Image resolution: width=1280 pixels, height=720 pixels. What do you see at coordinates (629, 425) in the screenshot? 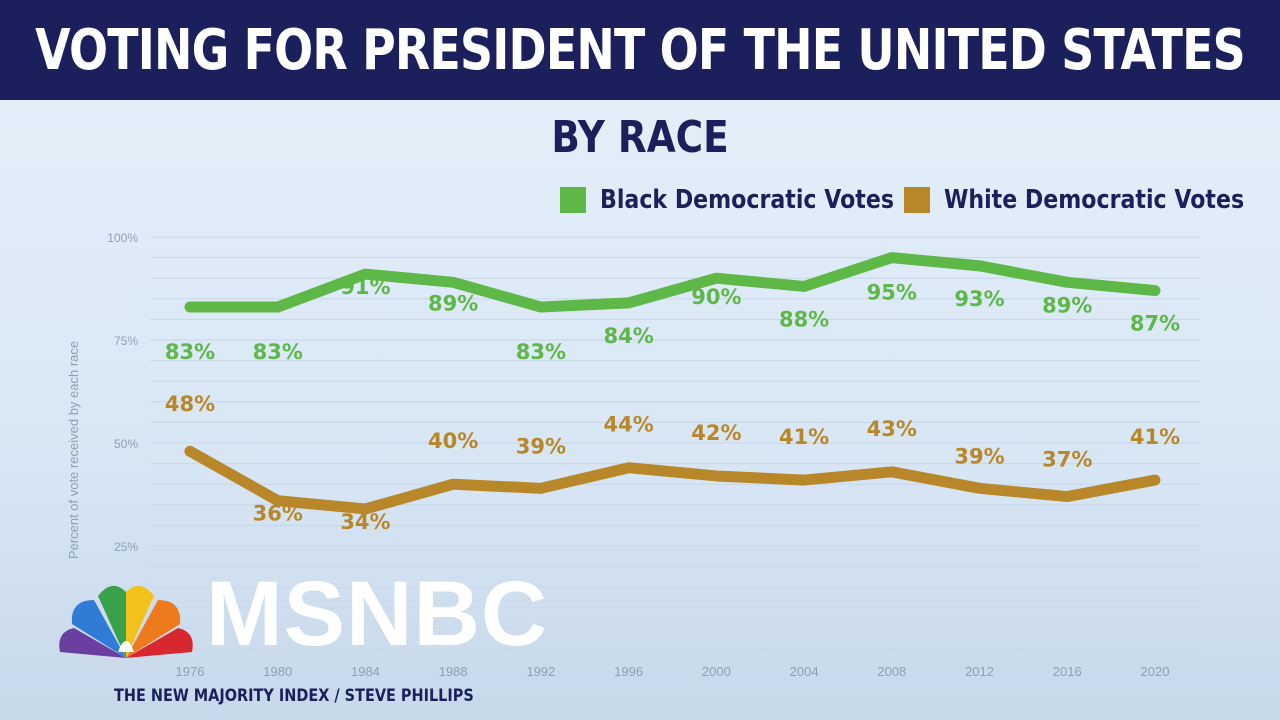
I see `data-label: 44%` at bounding box center [629, 425].